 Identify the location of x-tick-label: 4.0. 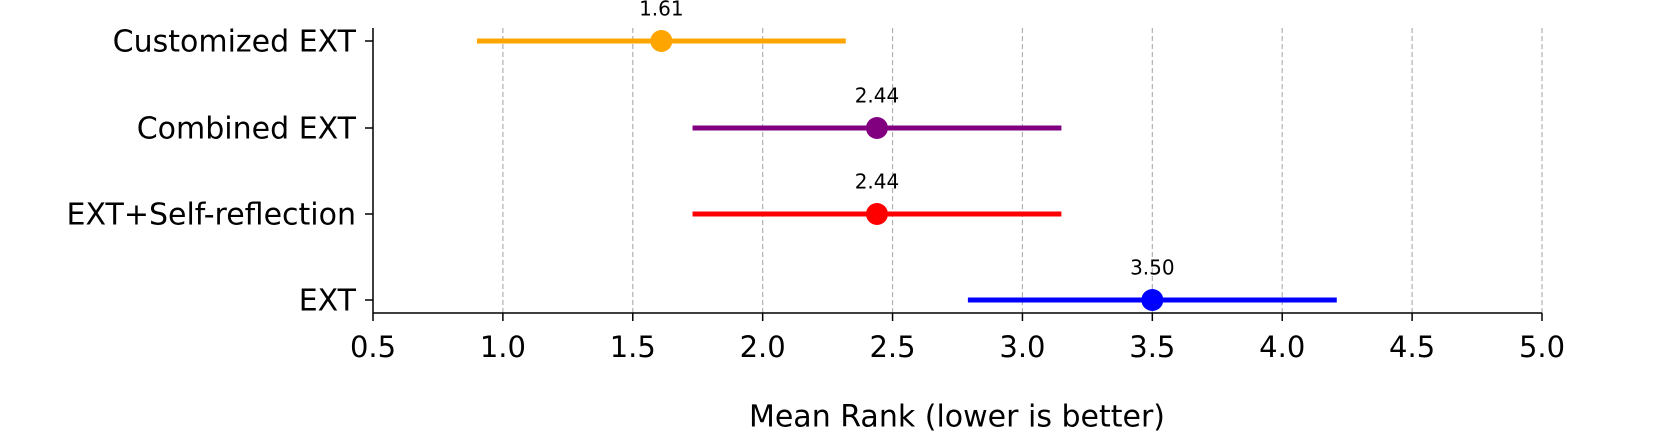
(1282, 347).